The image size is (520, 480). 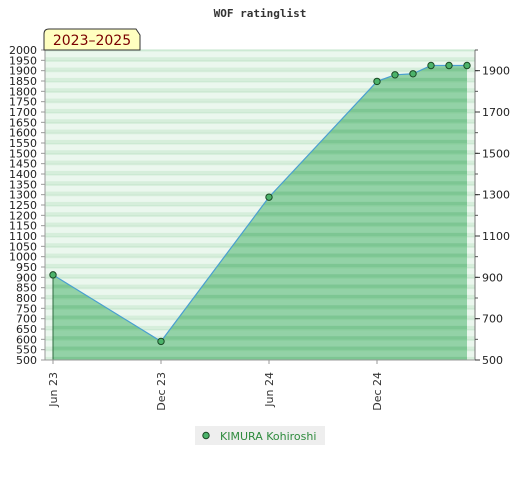 What do you see at coordinates (23, 164) in the screenshot?
I see `y-tick-label-left: 1450` at bounding box center [23, 164].